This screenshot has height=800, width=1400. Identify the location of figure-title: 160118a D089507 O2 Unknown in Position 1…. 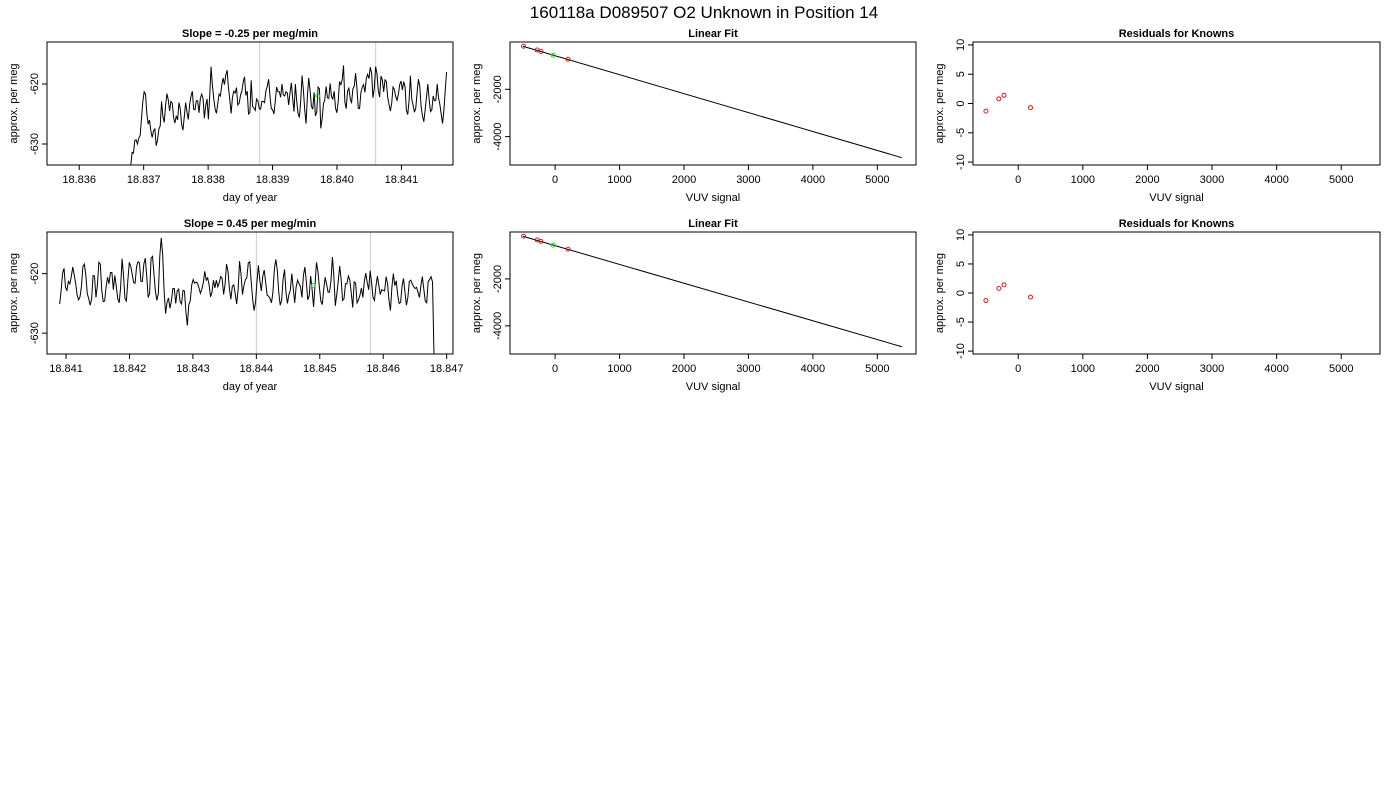
(704, 12).